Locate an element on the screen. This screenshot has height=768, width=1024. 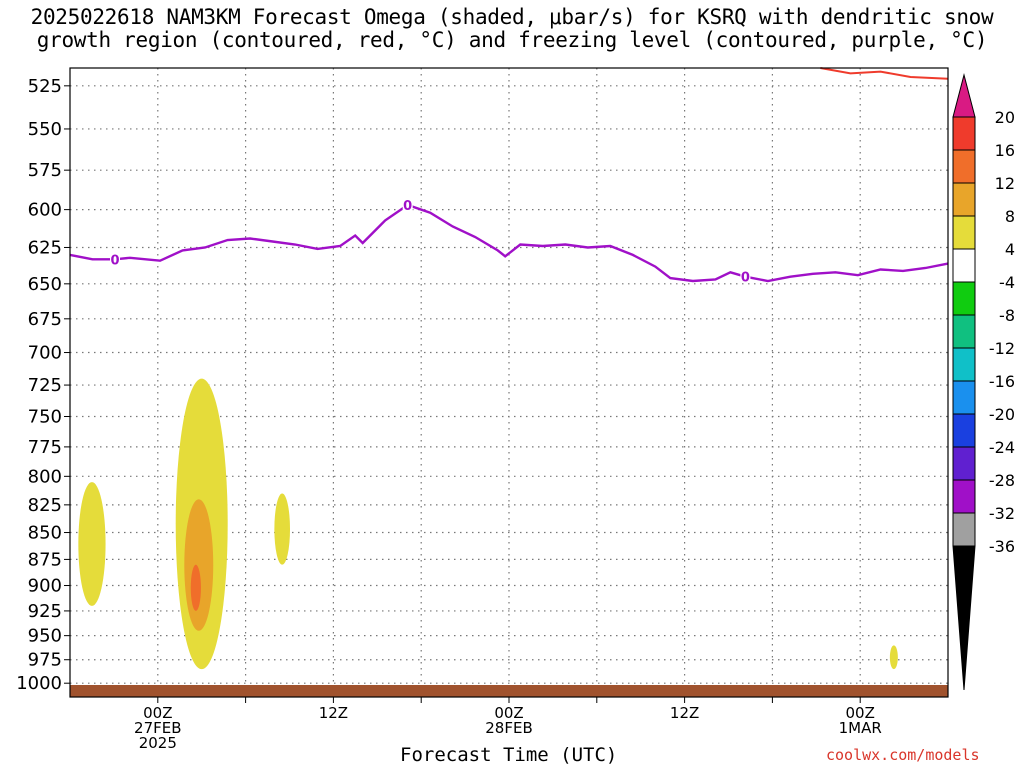
colorbar-label-7: -12 is located at coordinates (1002, 348).